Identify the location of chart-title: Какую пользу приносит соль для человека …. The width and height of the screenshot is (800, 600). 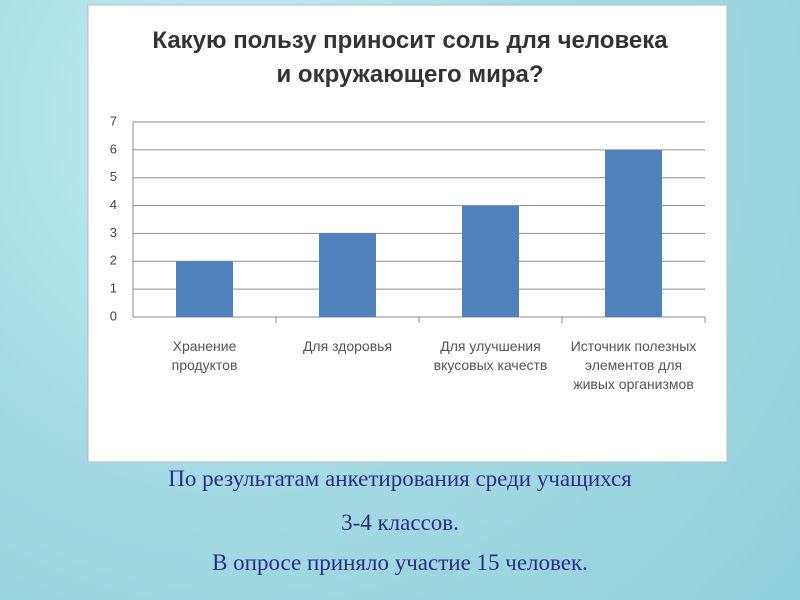
(410, 57).